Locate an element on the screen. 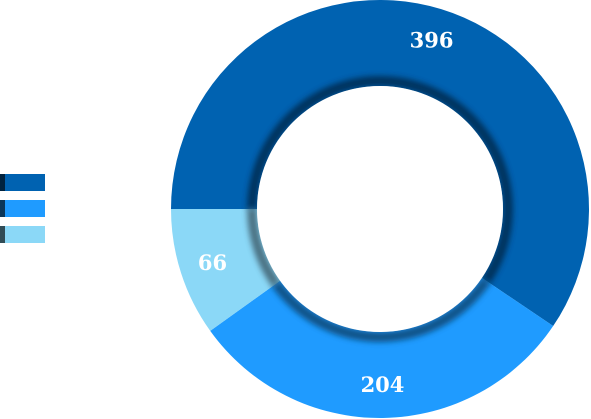 This screenshot has height=419, width=591. slice-label-3: 66 is located at coordinates (212, 262).